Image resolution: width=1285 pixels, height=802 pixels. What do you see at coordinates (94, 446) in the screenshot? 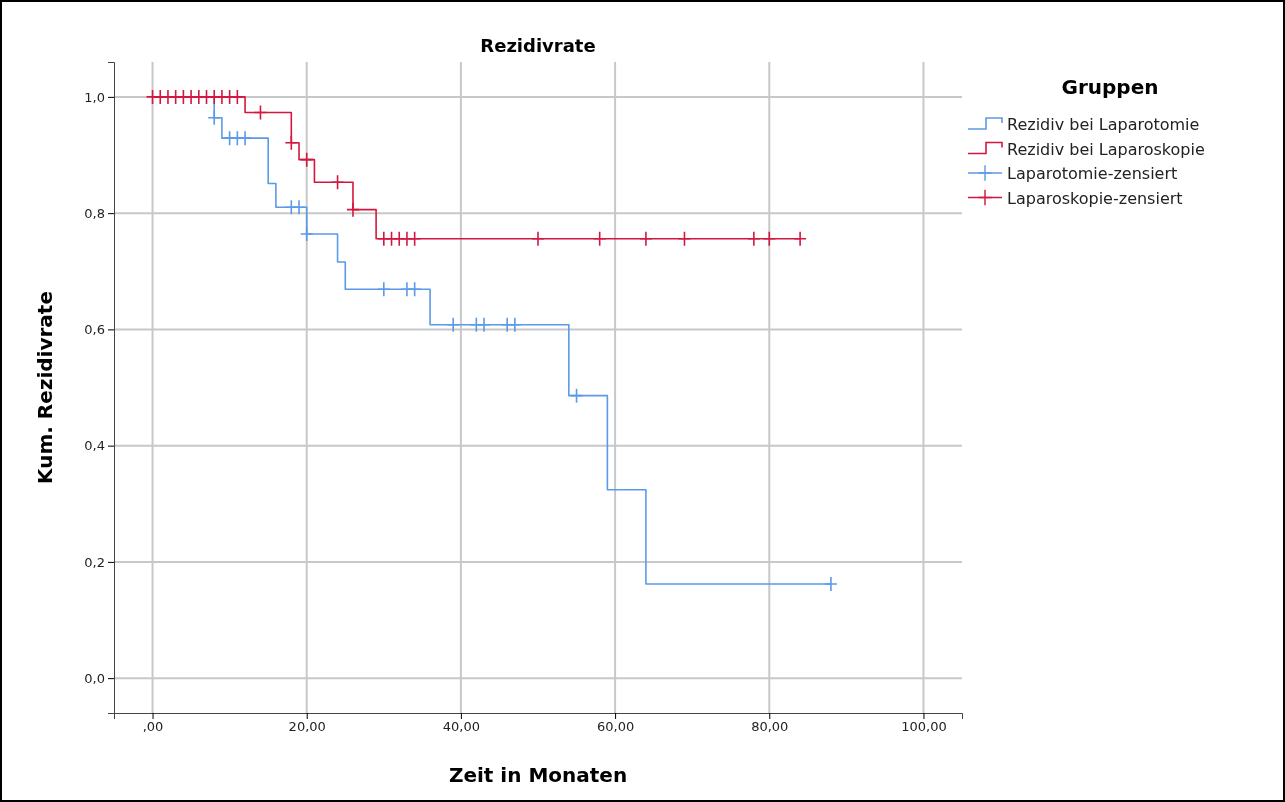
I see `y-tick-label: 0,4` at bounding box center [94, 446].